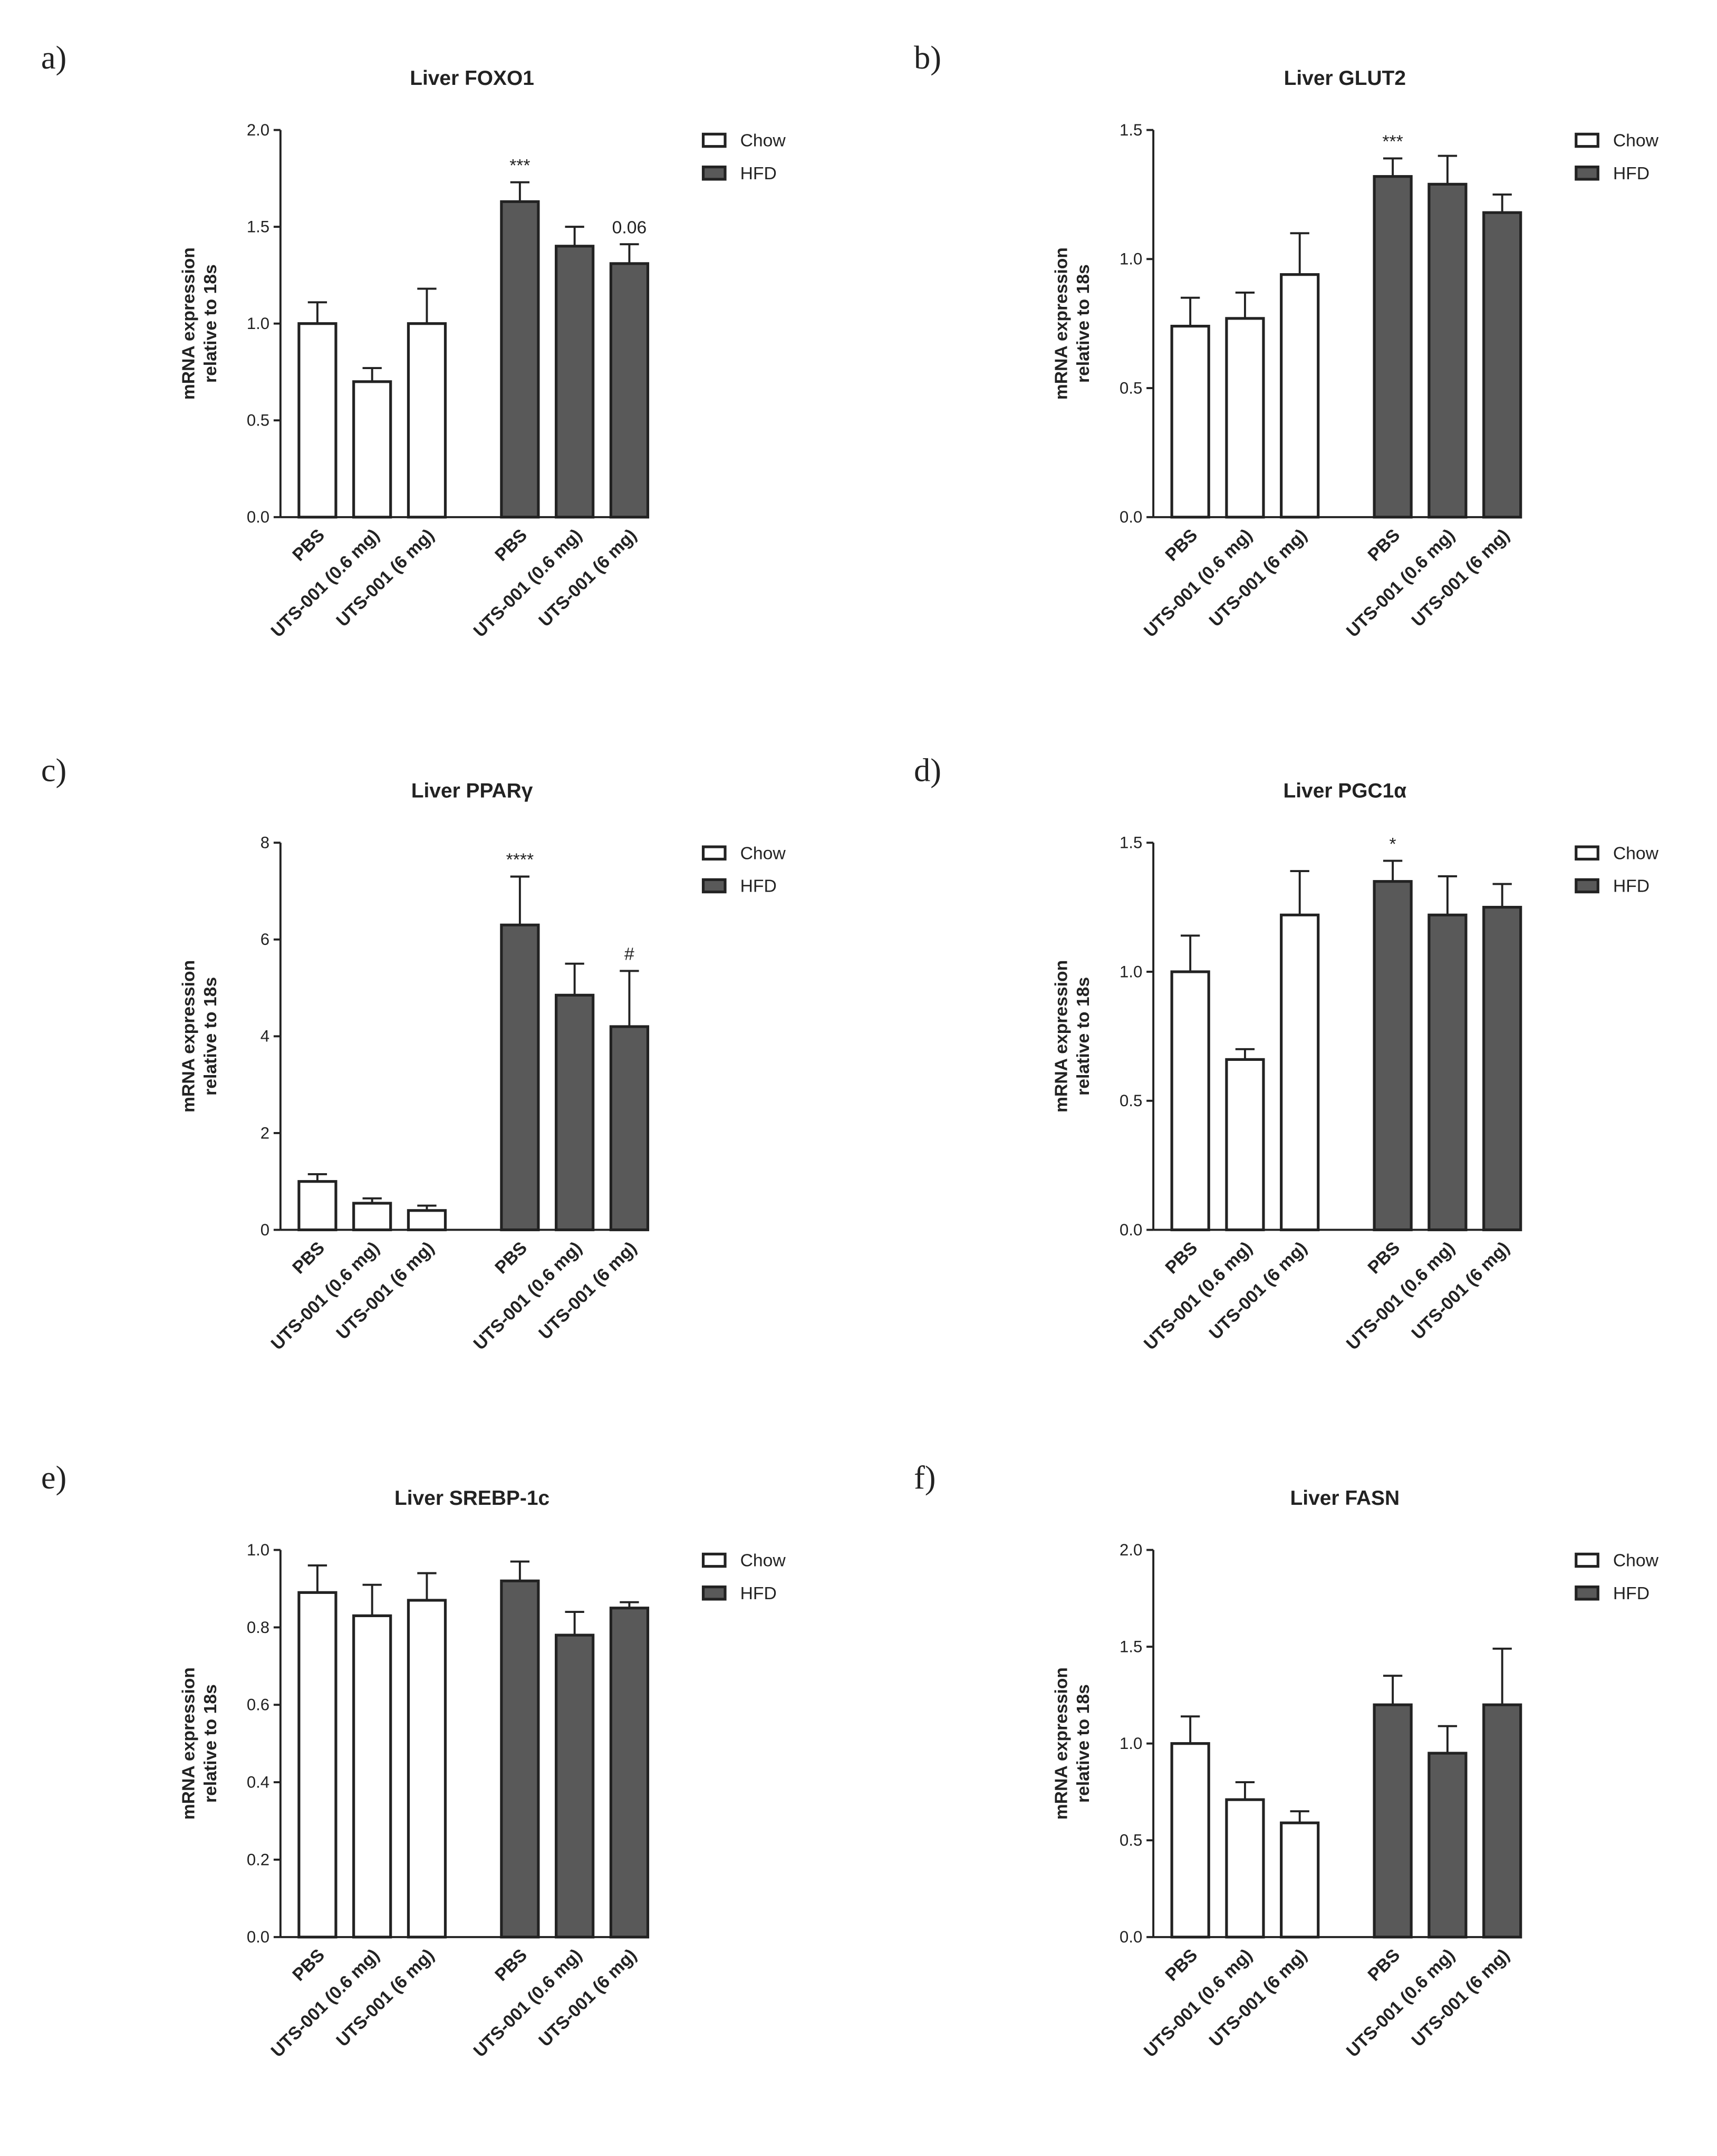 The height and width of the screenshot is (2156, 1717). Describe the element at coordinates (630, 227) in the screenshot. I see `annotation: 0.06` at that location.